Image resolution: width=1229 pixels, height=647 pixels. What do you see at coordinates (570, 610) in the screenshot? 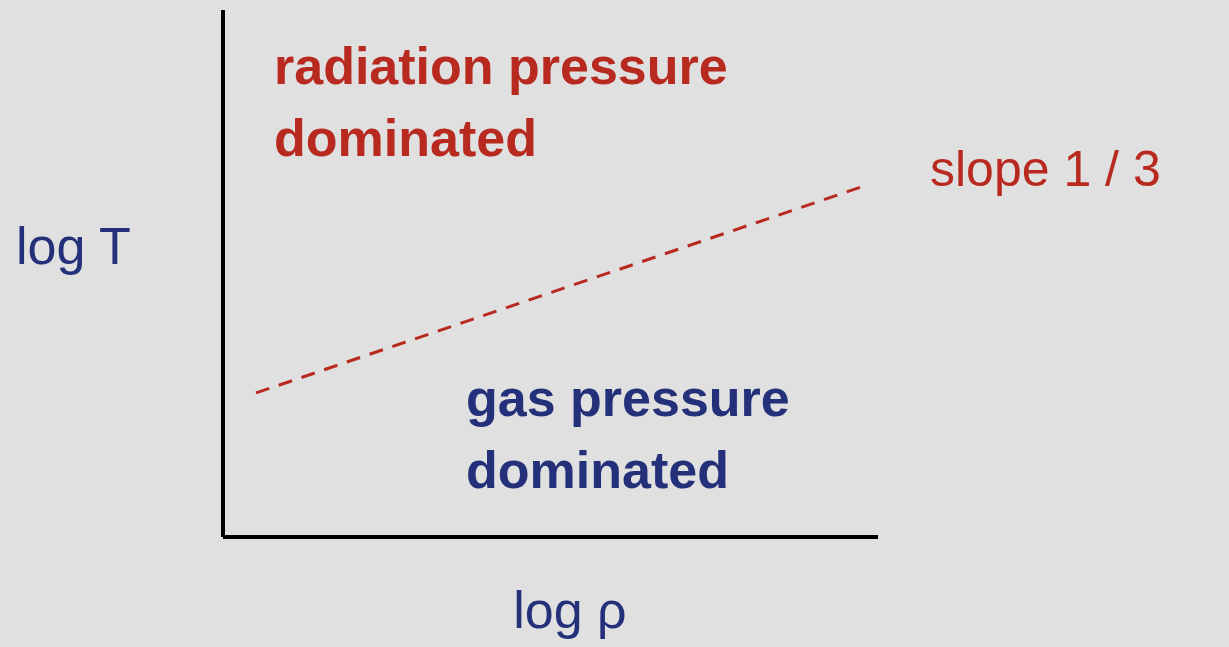
I see `x-axis-title: log ρ` at bounding box center [570, 610].